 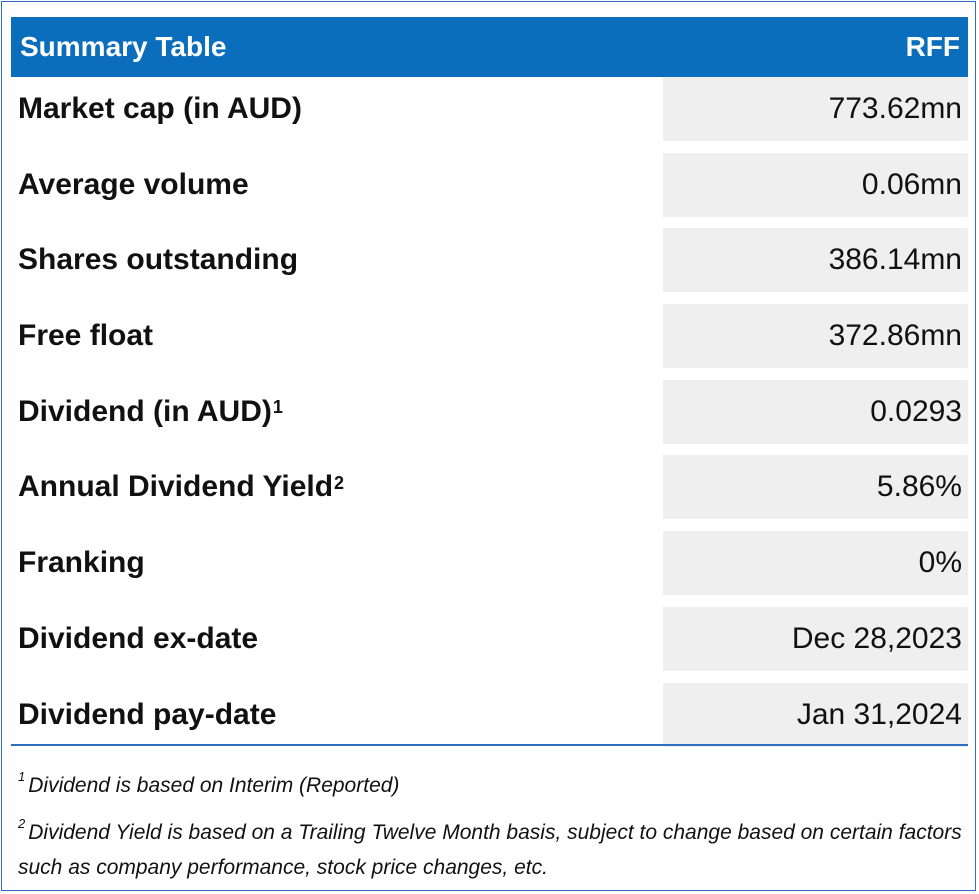 What do you see at coordinates (489, 745) in the screenshot?
I see `footnote-divider` at bounding box center [489, 745].